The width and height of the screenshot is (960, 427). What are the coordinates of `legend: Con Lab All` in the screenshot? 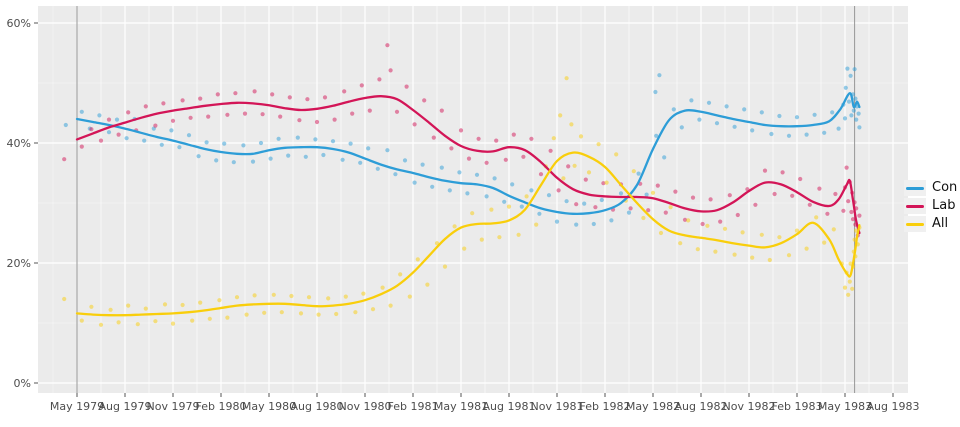 It's located at (930, 206).